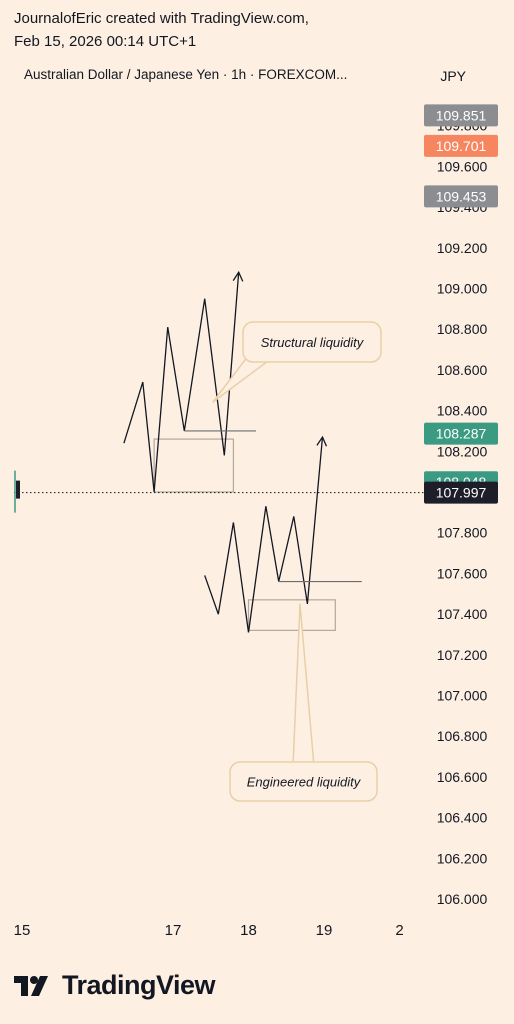 Image resolution: width=514 pixels, height=1024 pixels. I want to click on y-tick-label: 109.200, so click(462, 248).